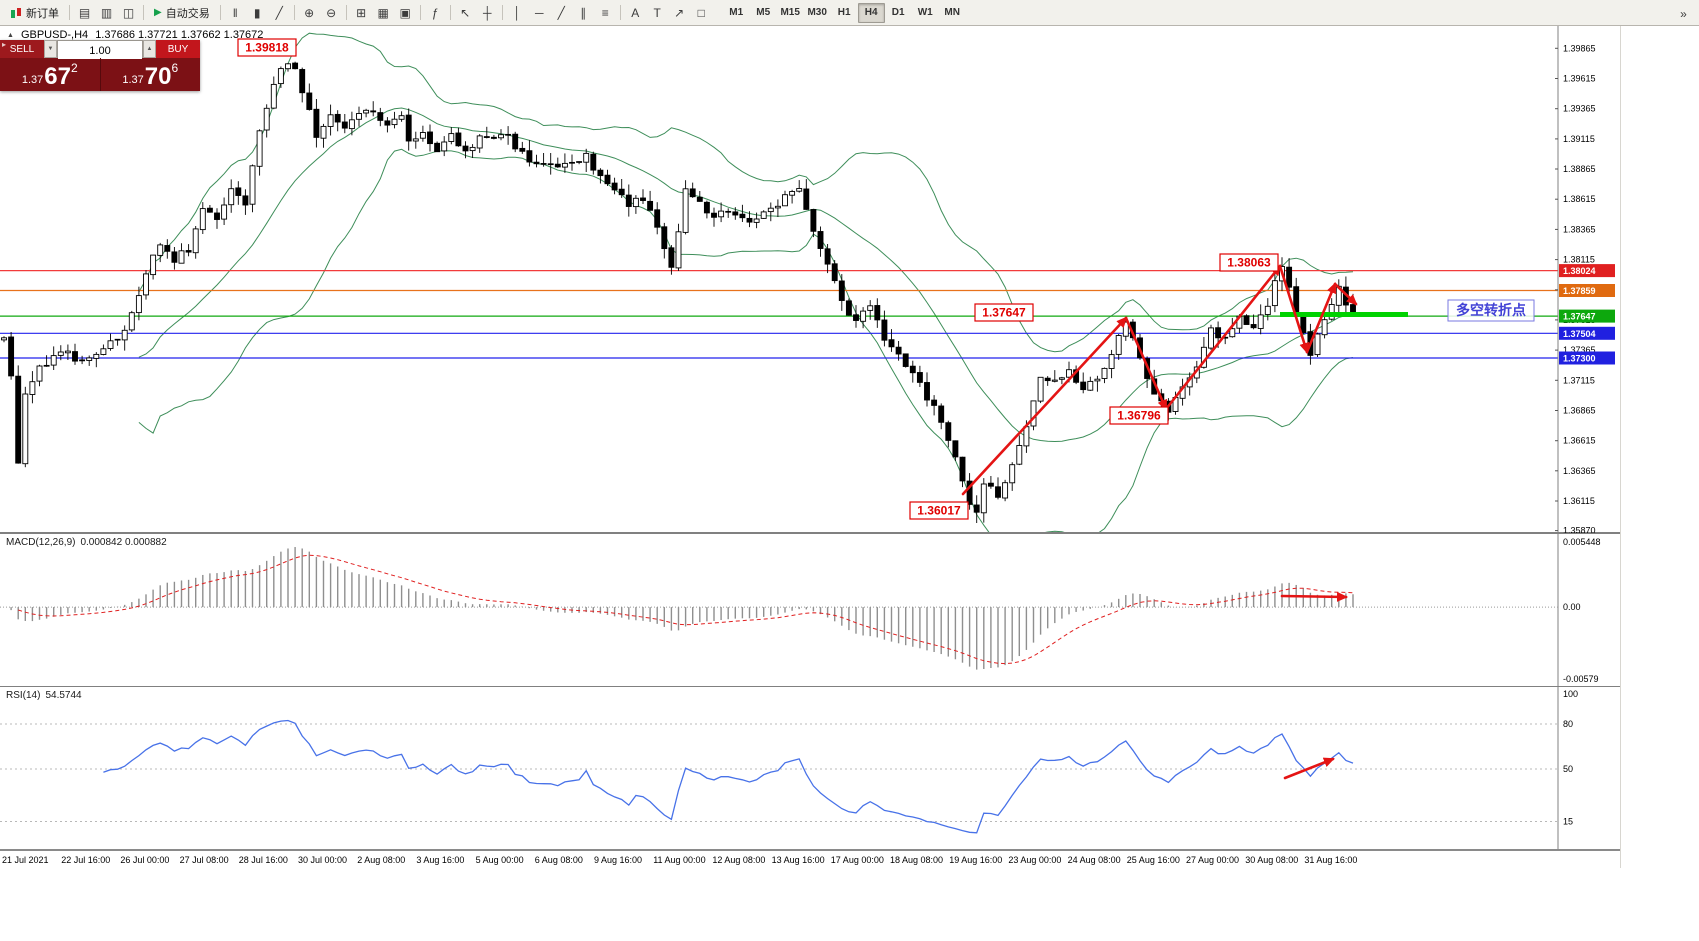  I want to click on tools-icons-group: ǁ ▮ ╱ ⊕ ⊖ ⊞ ▦ ▣ ƒ ↖ ┼ │ ─ ╱ ∥ ≡ A T ↗ □, so click(468, 13).